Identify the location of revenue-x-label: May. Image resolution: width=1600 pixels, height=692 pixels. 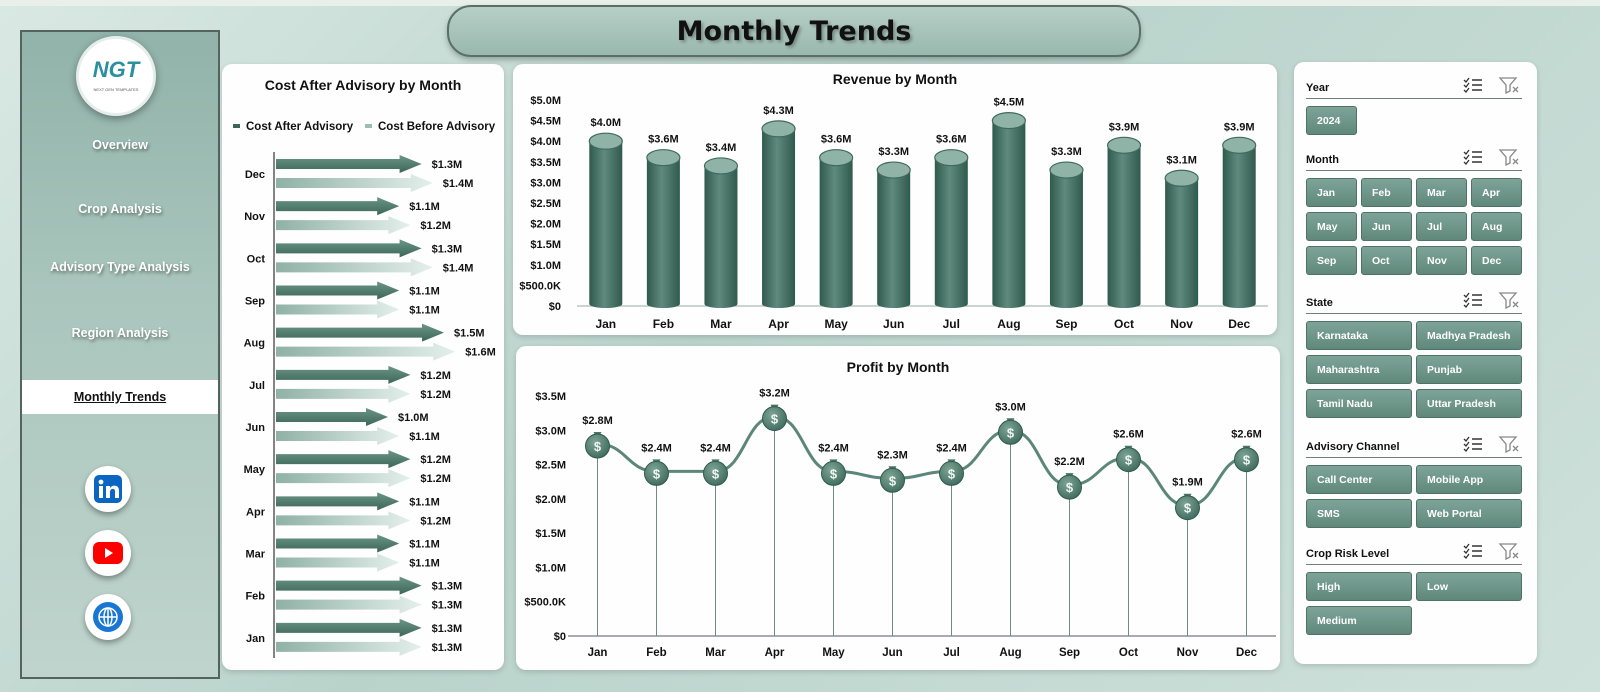
(836, 324).